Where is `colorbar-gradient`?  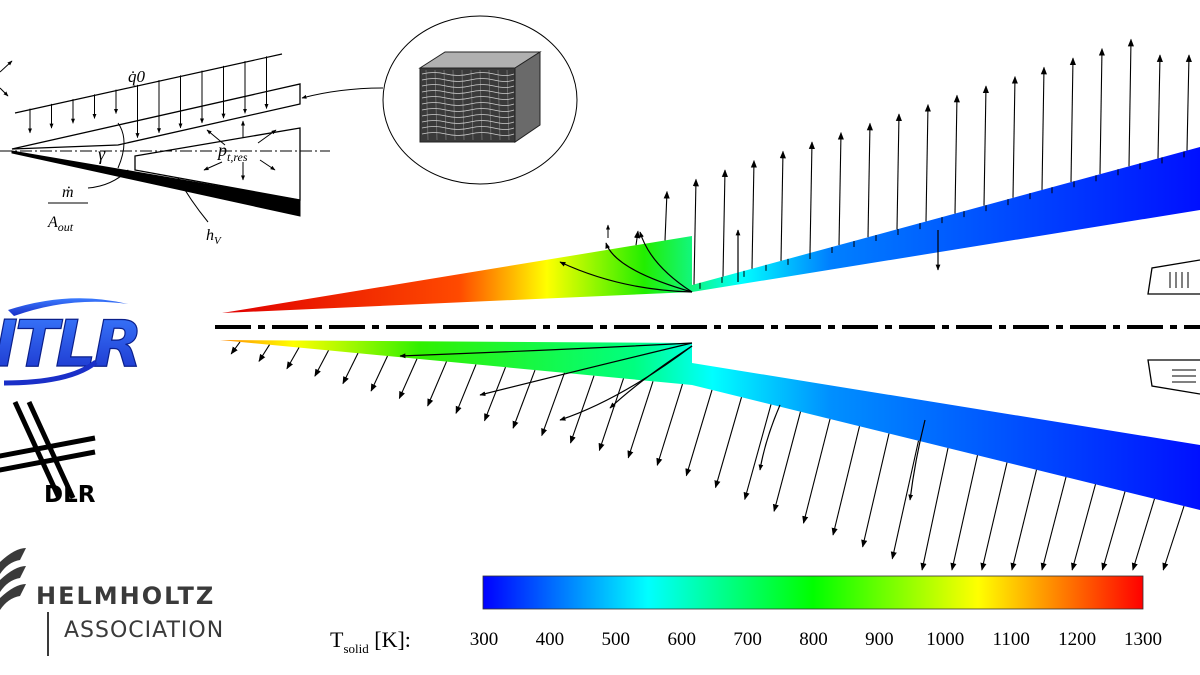
colorbar-gradient is located at coordinates (813, 592).